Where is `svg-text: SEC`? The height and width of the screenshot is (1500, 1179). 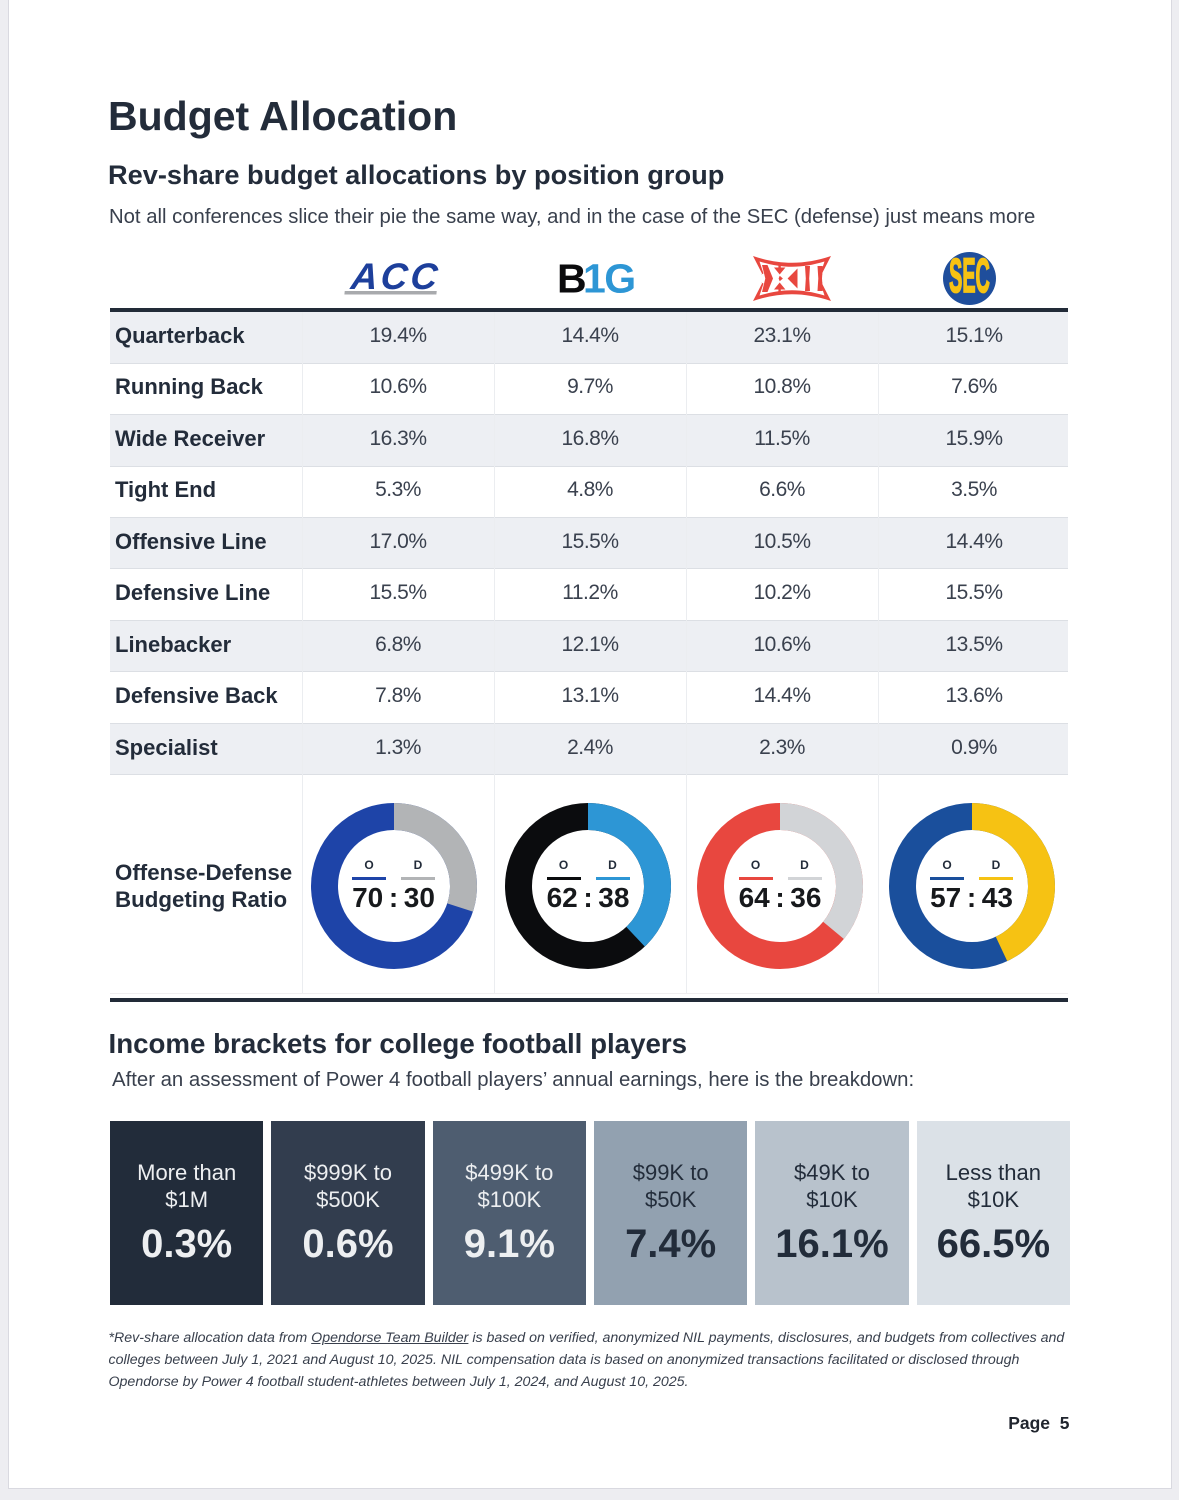 svg-text: SEC is located at coordinates (969, 277).